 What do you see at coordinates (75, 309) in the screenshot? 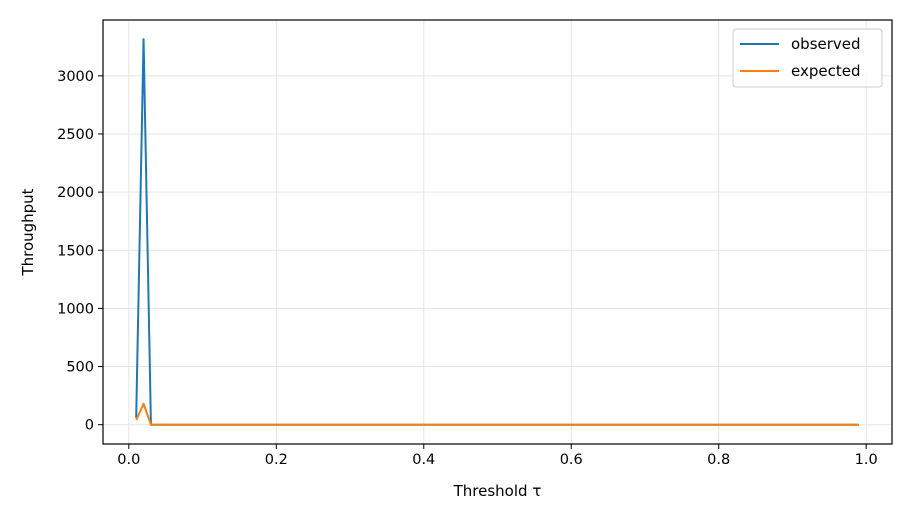
I see `y-tick-label: 1000` at bounding box center [75, 309].